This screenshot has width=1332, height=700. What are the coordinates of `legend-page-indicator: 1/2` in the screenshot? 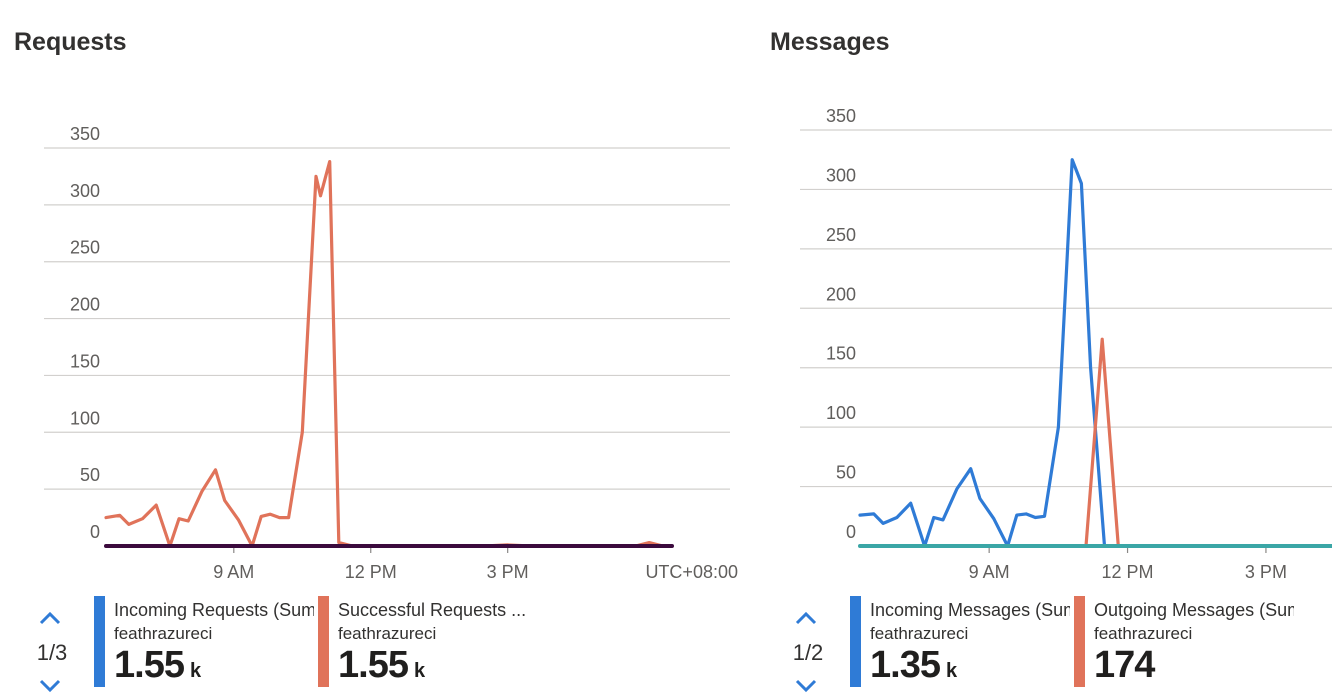 It's located at (808, 652).